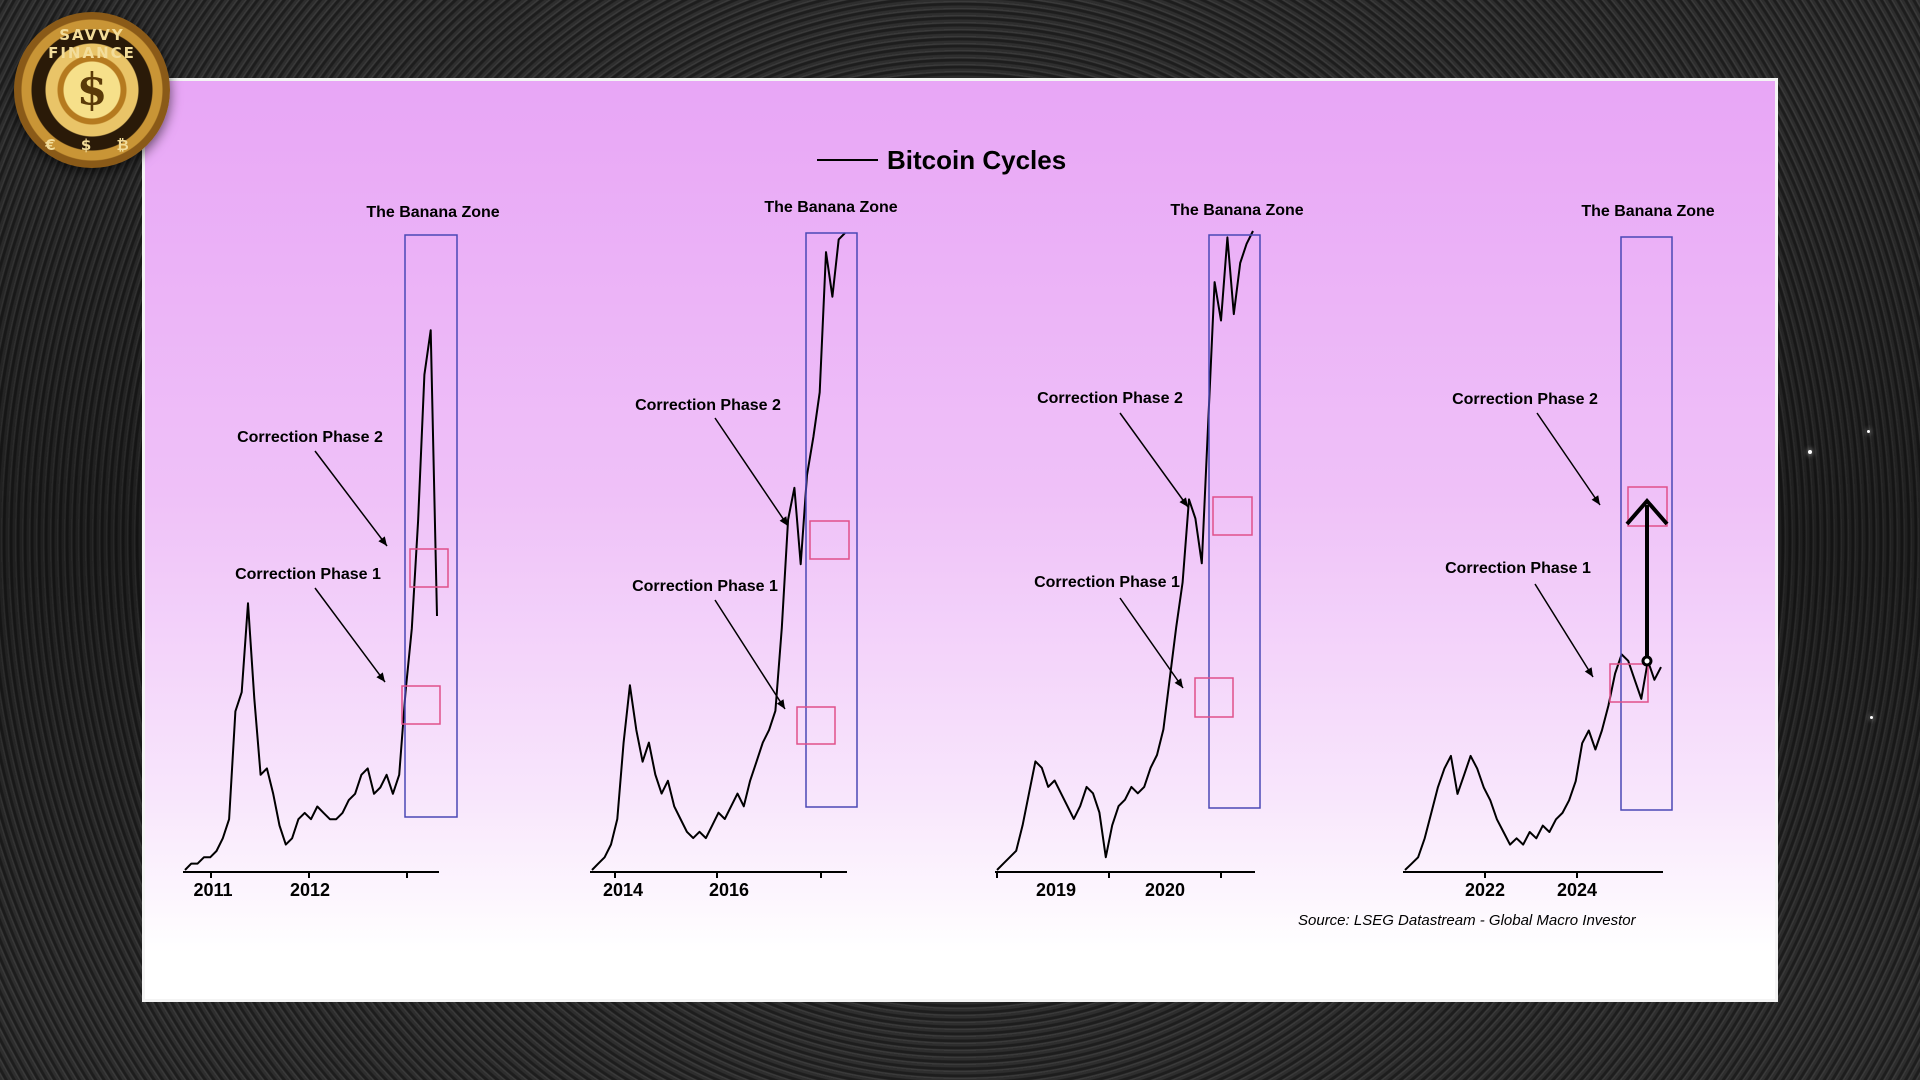  What do you see at coordinates (729, 890) in the screenshot?
I see `x-tick-label: 2016` at bounding box center [729, 890].